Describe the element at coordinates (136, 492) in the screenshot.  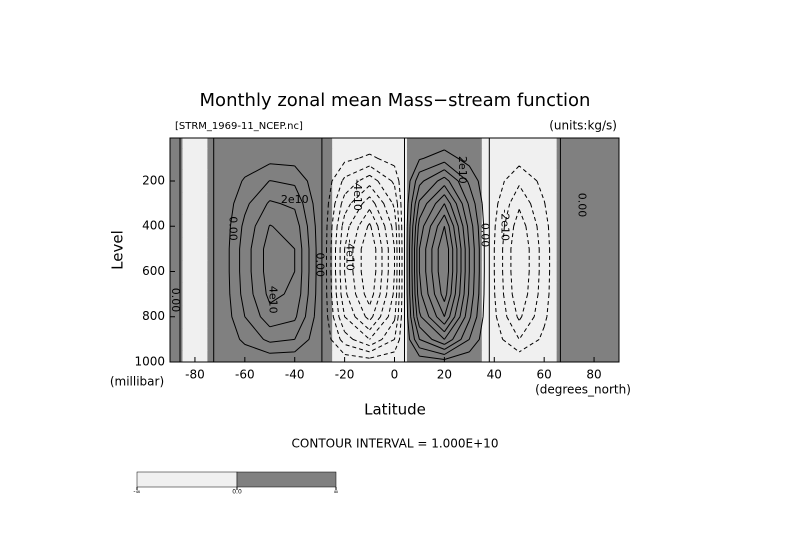
I see `colorbar-label: -∞` at that location.